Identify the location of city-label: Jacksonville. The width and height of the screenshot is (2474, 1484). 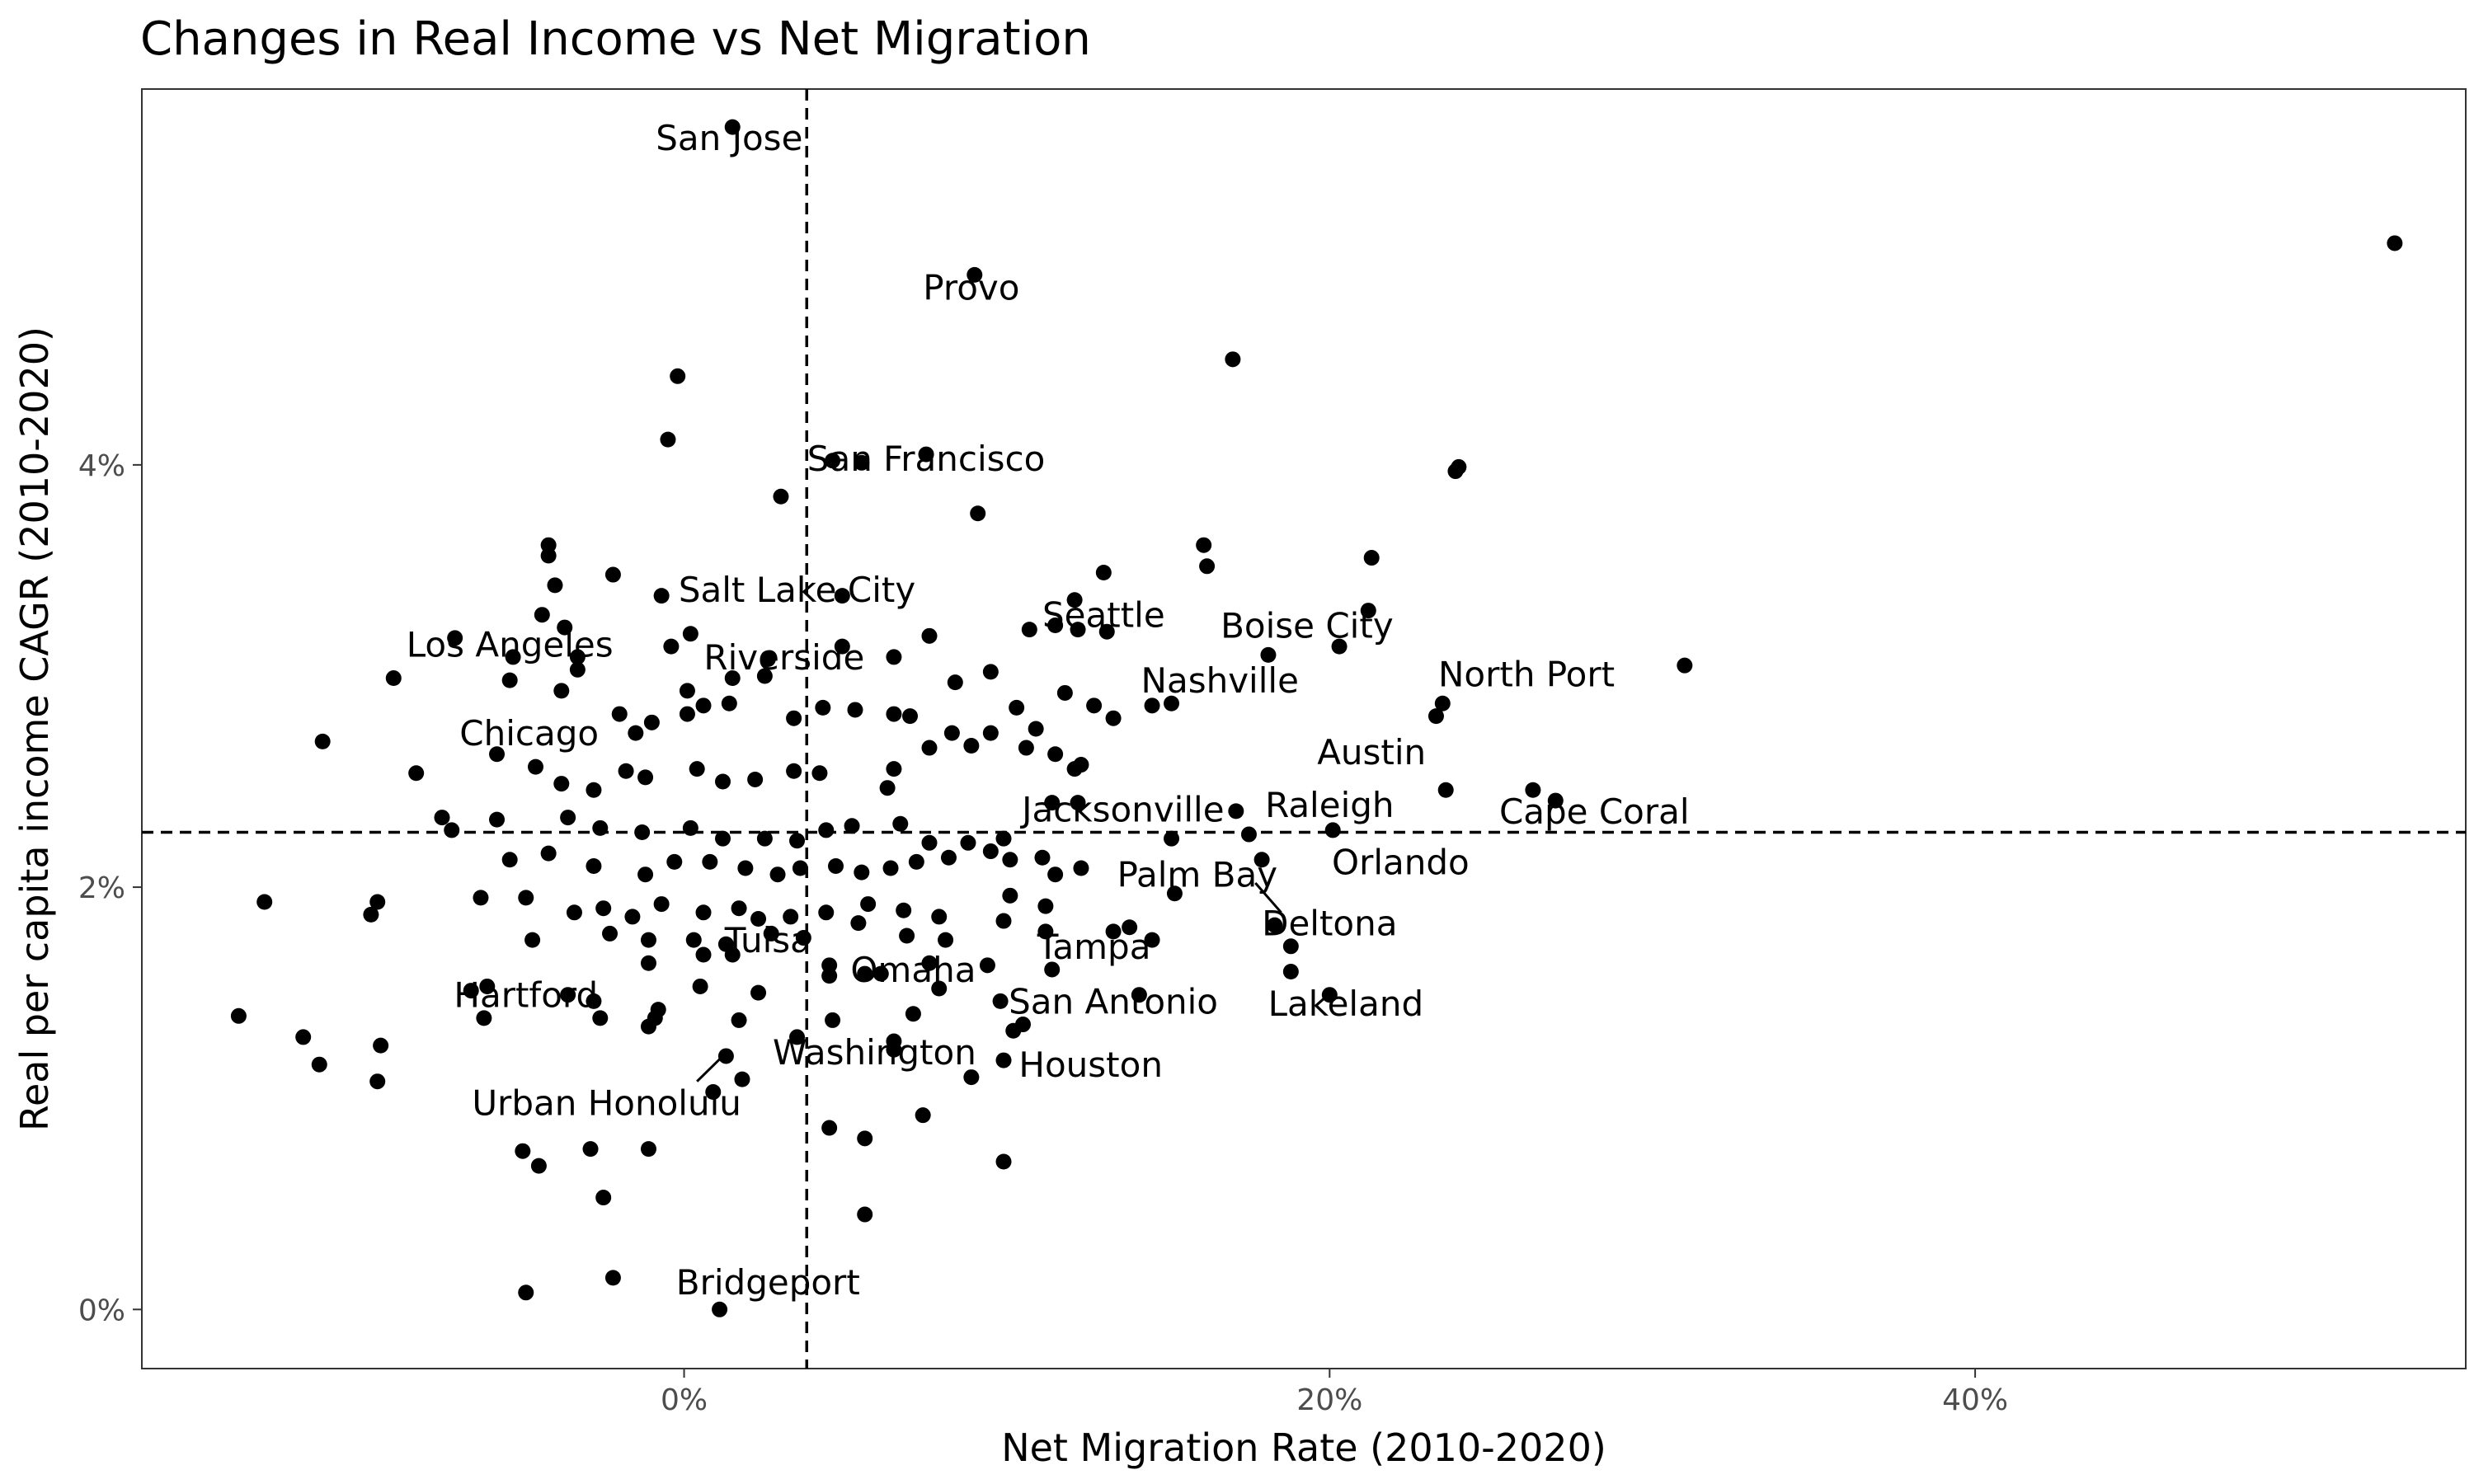
(1121, 809).